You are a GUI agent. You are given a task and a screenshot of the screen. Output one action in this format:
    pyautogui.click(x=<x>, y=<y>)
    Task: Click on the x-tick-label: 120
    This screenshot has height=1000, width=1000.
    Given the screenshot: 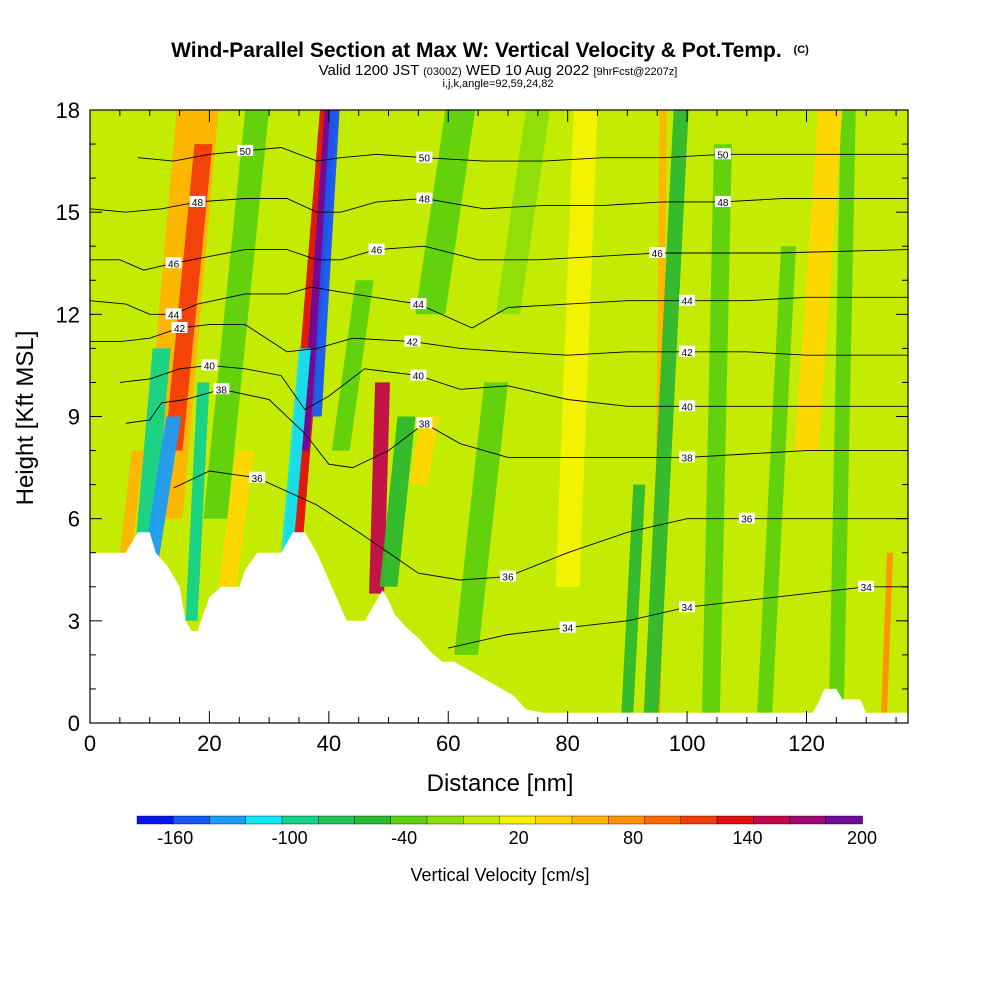 What is the action you would take?
    pyautogui.click(x=806, y=743)
    